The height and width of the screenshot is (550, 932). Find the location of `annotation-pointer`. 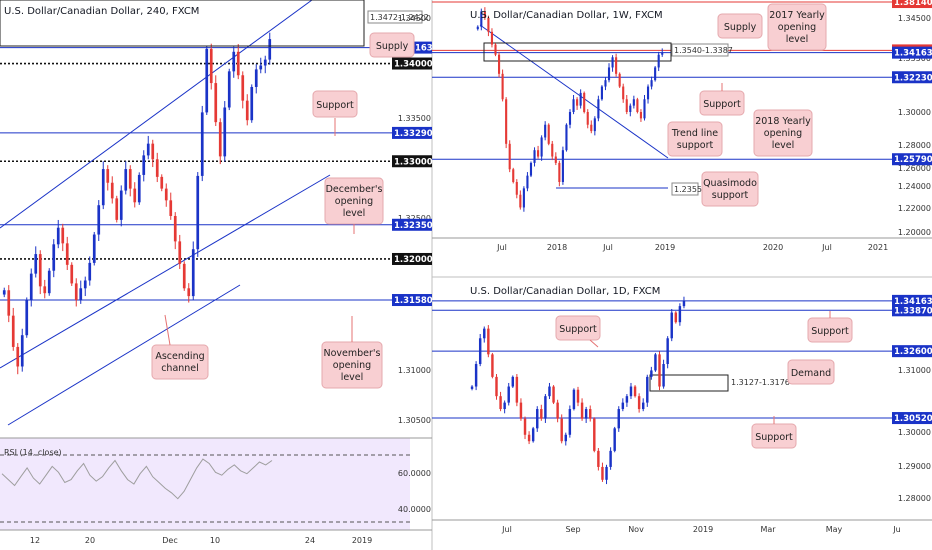

annotation-pointer is located at coordinates (594, 343).